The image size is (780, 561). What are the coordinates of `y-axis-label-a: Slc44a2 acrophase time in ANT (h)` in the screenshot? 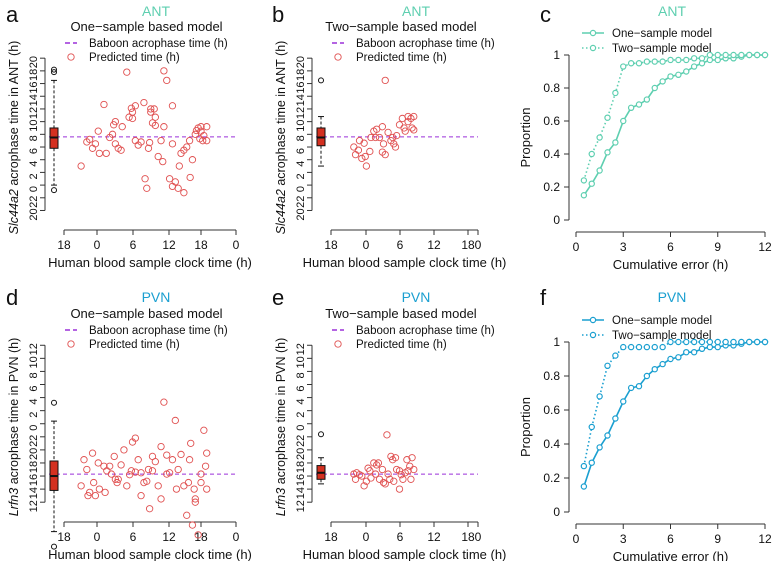 It's located at (14, 138).